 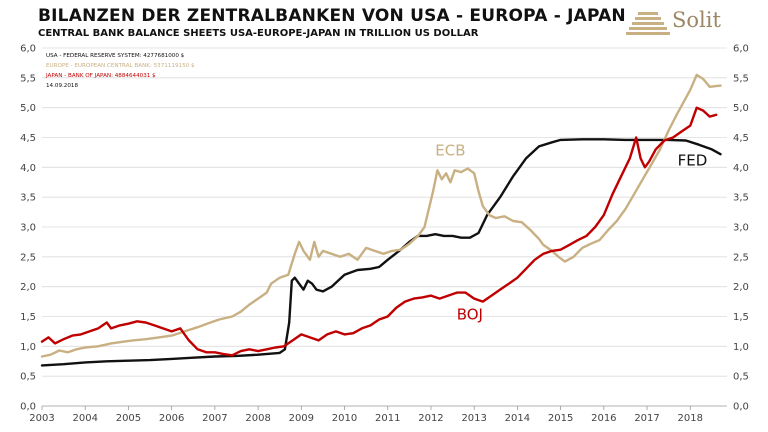 I want to click on stacked-bars-pyramid-icon, so click(x=648, y=23).